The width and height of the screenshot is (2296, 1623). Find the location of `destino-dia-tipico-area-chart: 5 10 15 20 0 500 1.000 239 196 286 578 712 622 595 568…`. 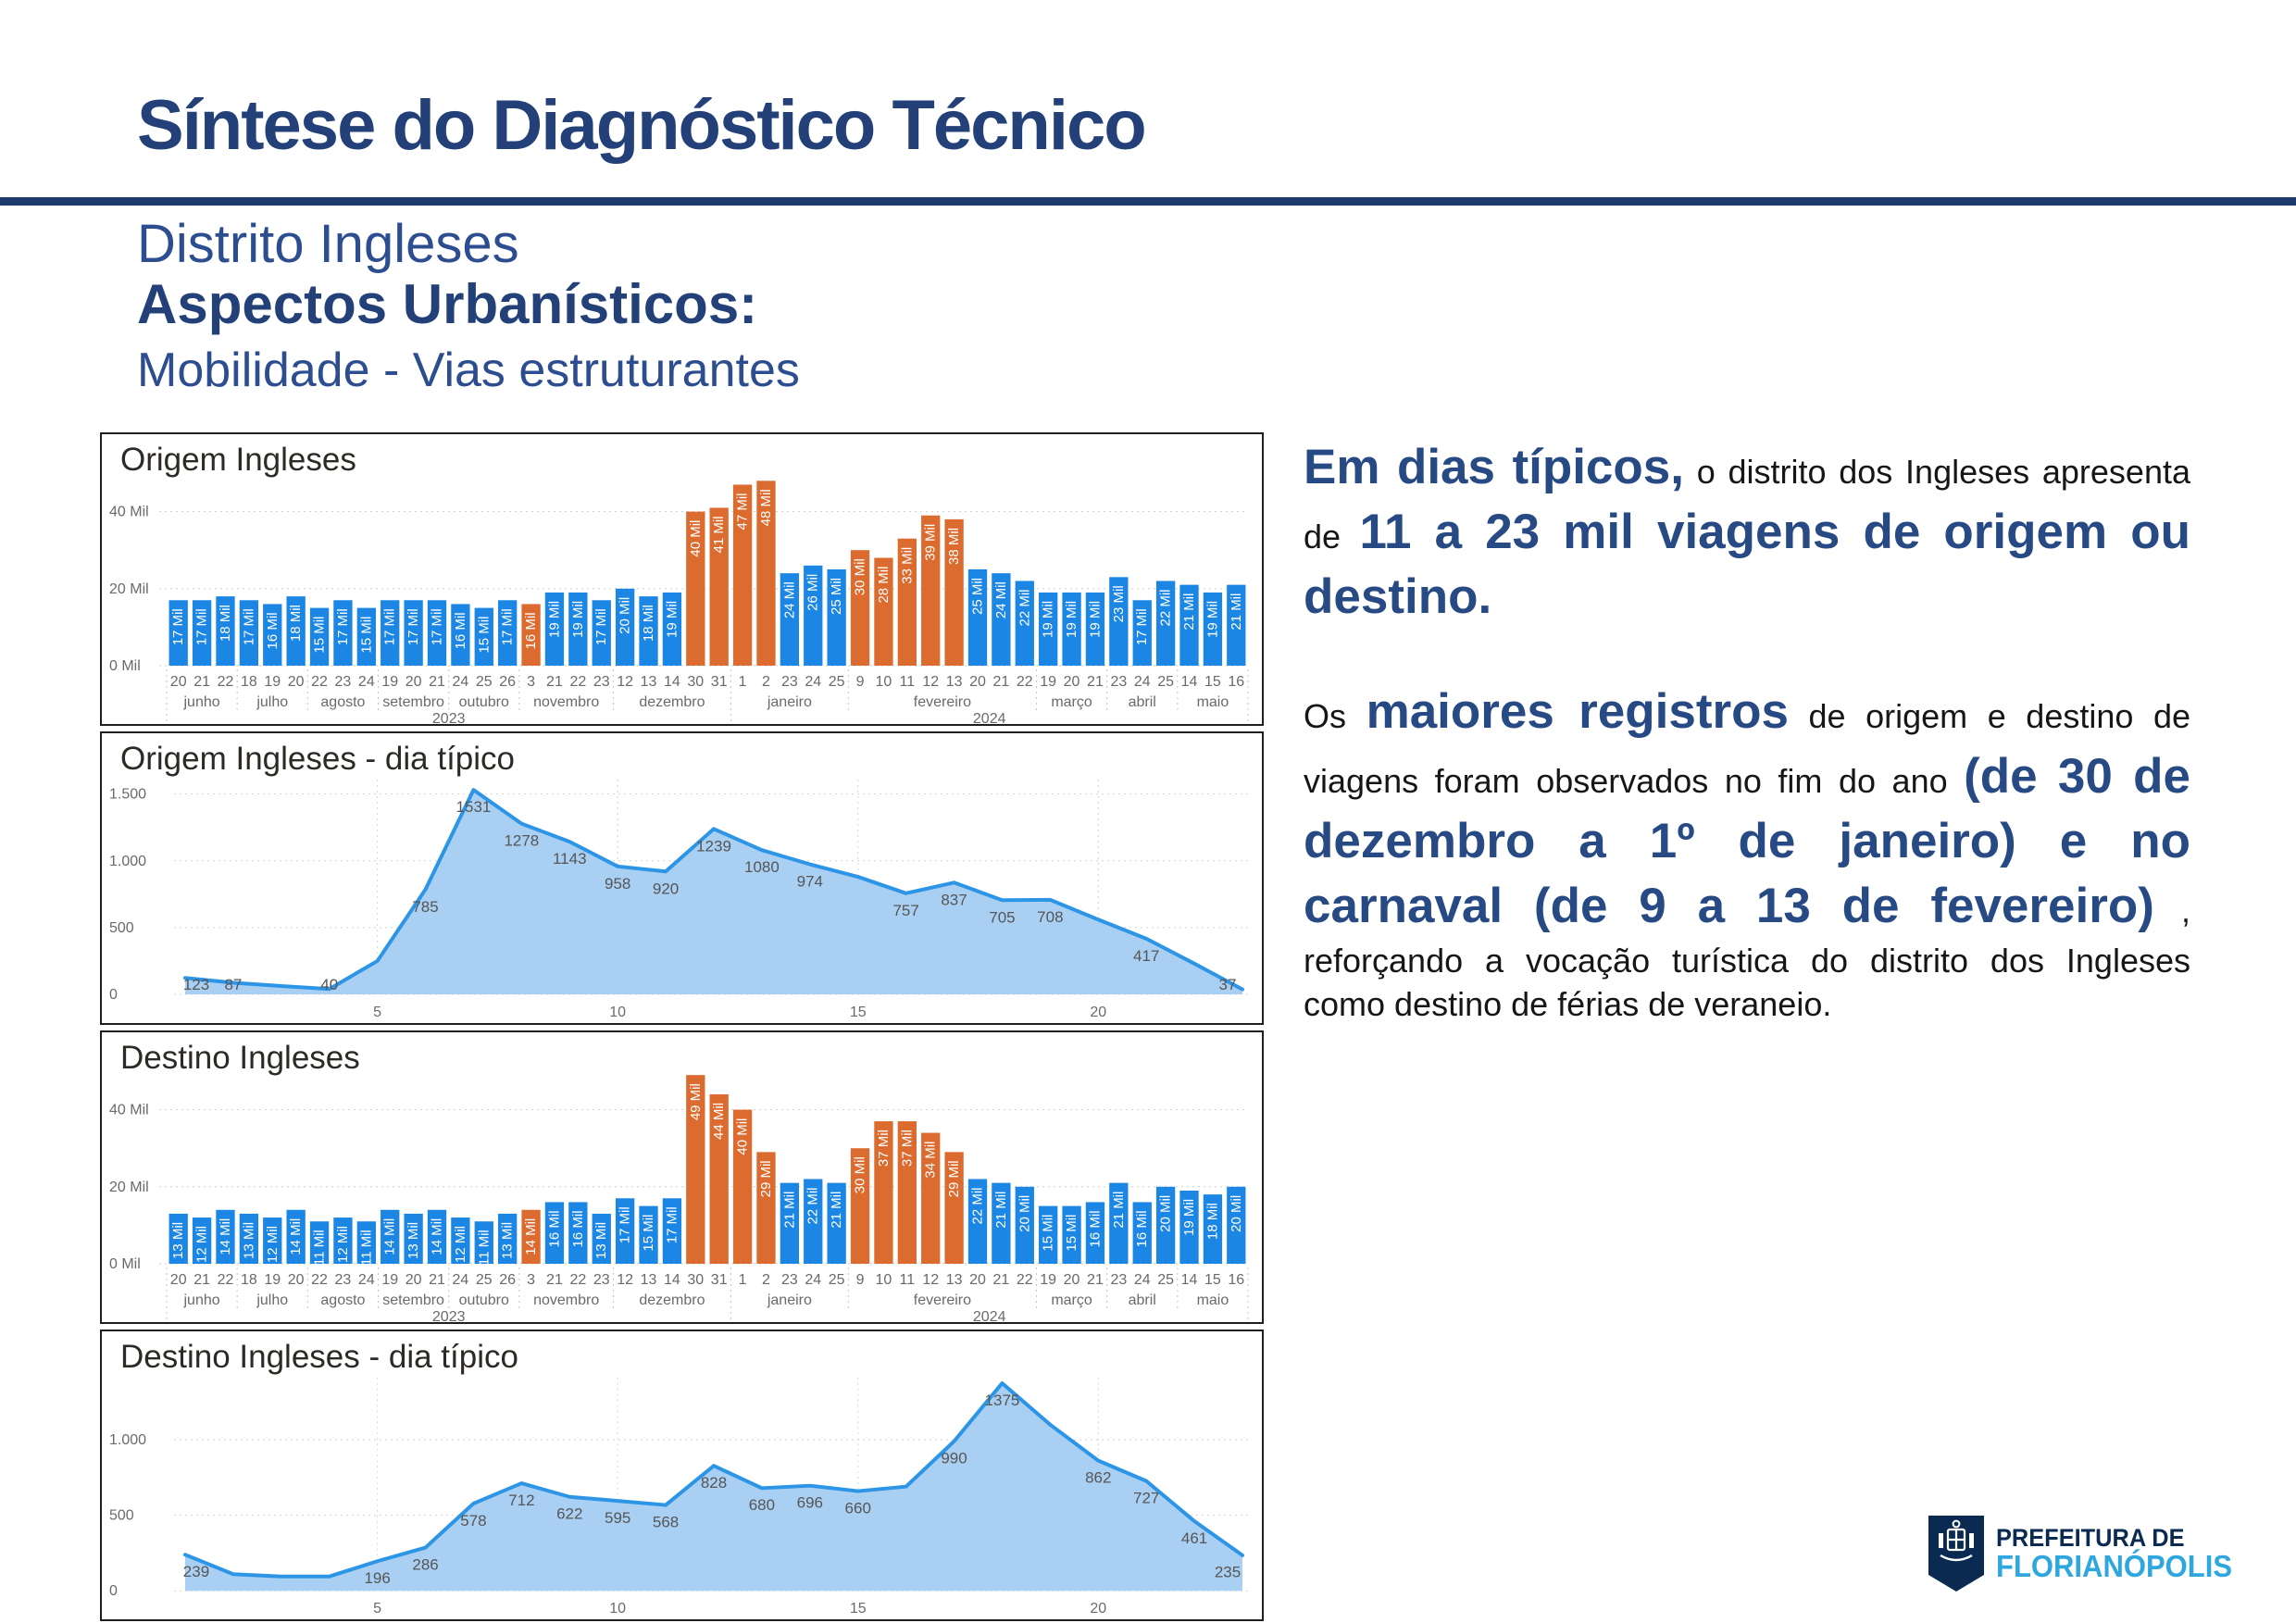

destino-dia-tipico-area-chart: 5 10 15 20 0 500 1.000 239 196 286 578 712 622 595 568… is located at coordinates (679, 1497).